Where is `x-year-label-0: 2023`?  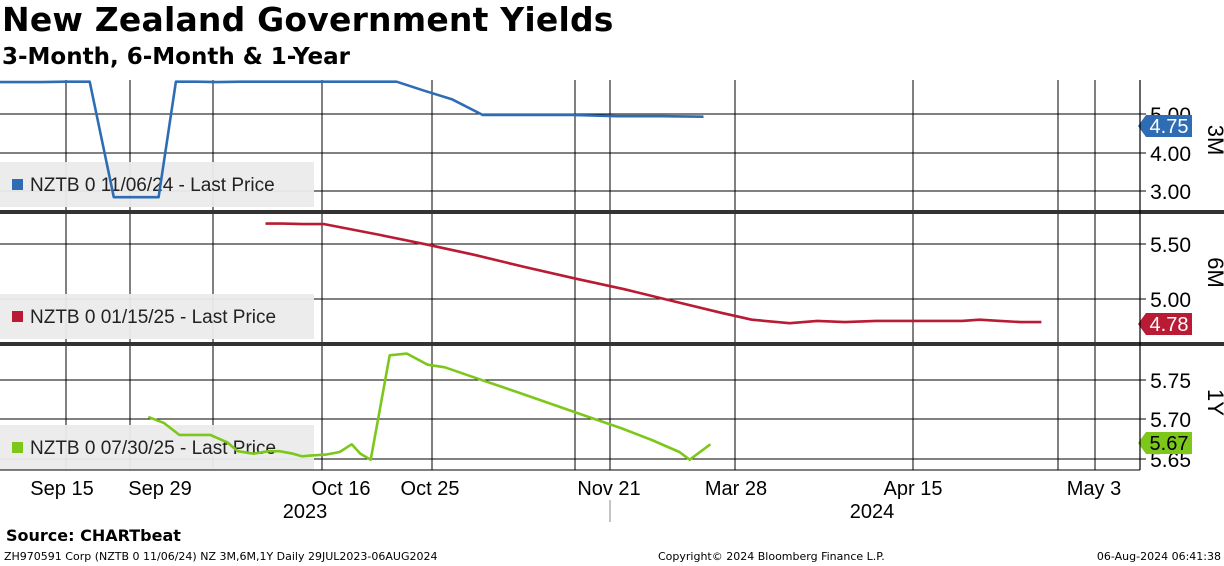 x-year-label-0: 2023 is located at coordinates (305, 512).